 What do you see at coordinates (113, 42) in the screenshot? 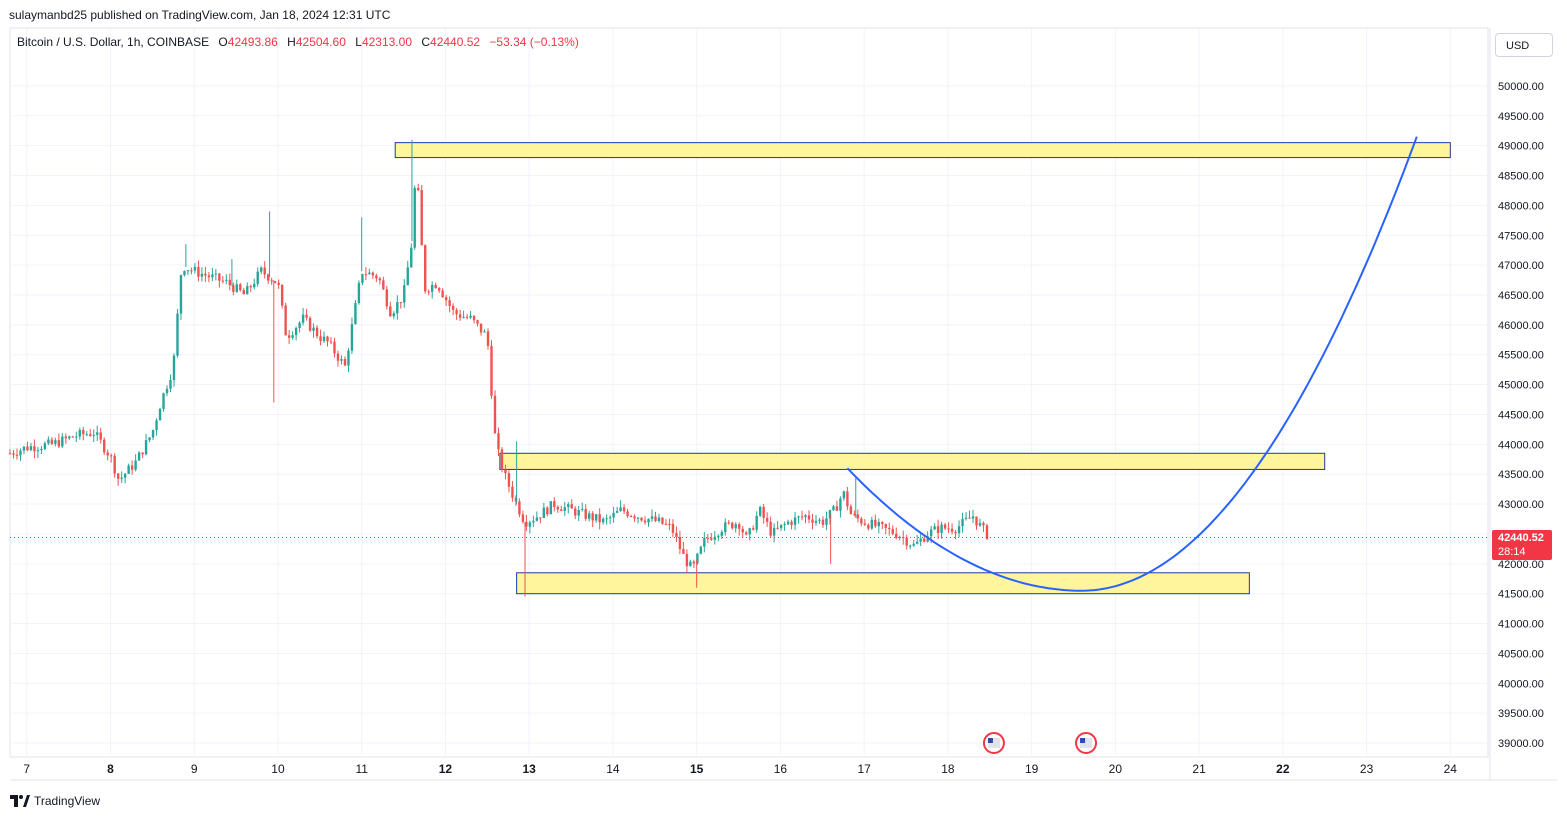
I see `symbol-label: Bitcoin / U.S. Dollar, 1h, COINBASE` at bounding box center [113, 42].